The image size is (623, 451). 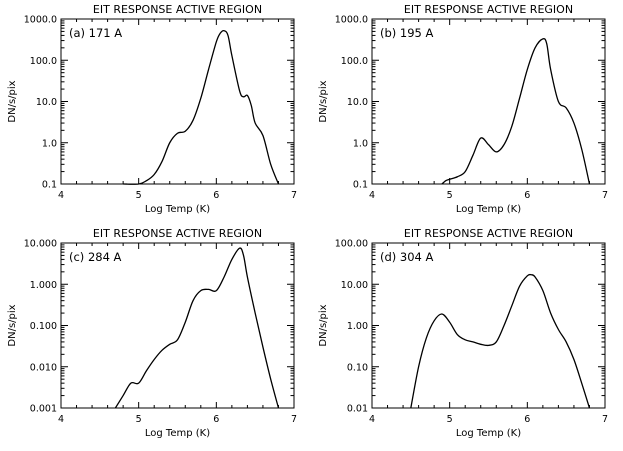 What do you see at coordinates (351, 244) in the screenshot?
I see `y-tick-label: 100.00` at bounding box center [351, 244].